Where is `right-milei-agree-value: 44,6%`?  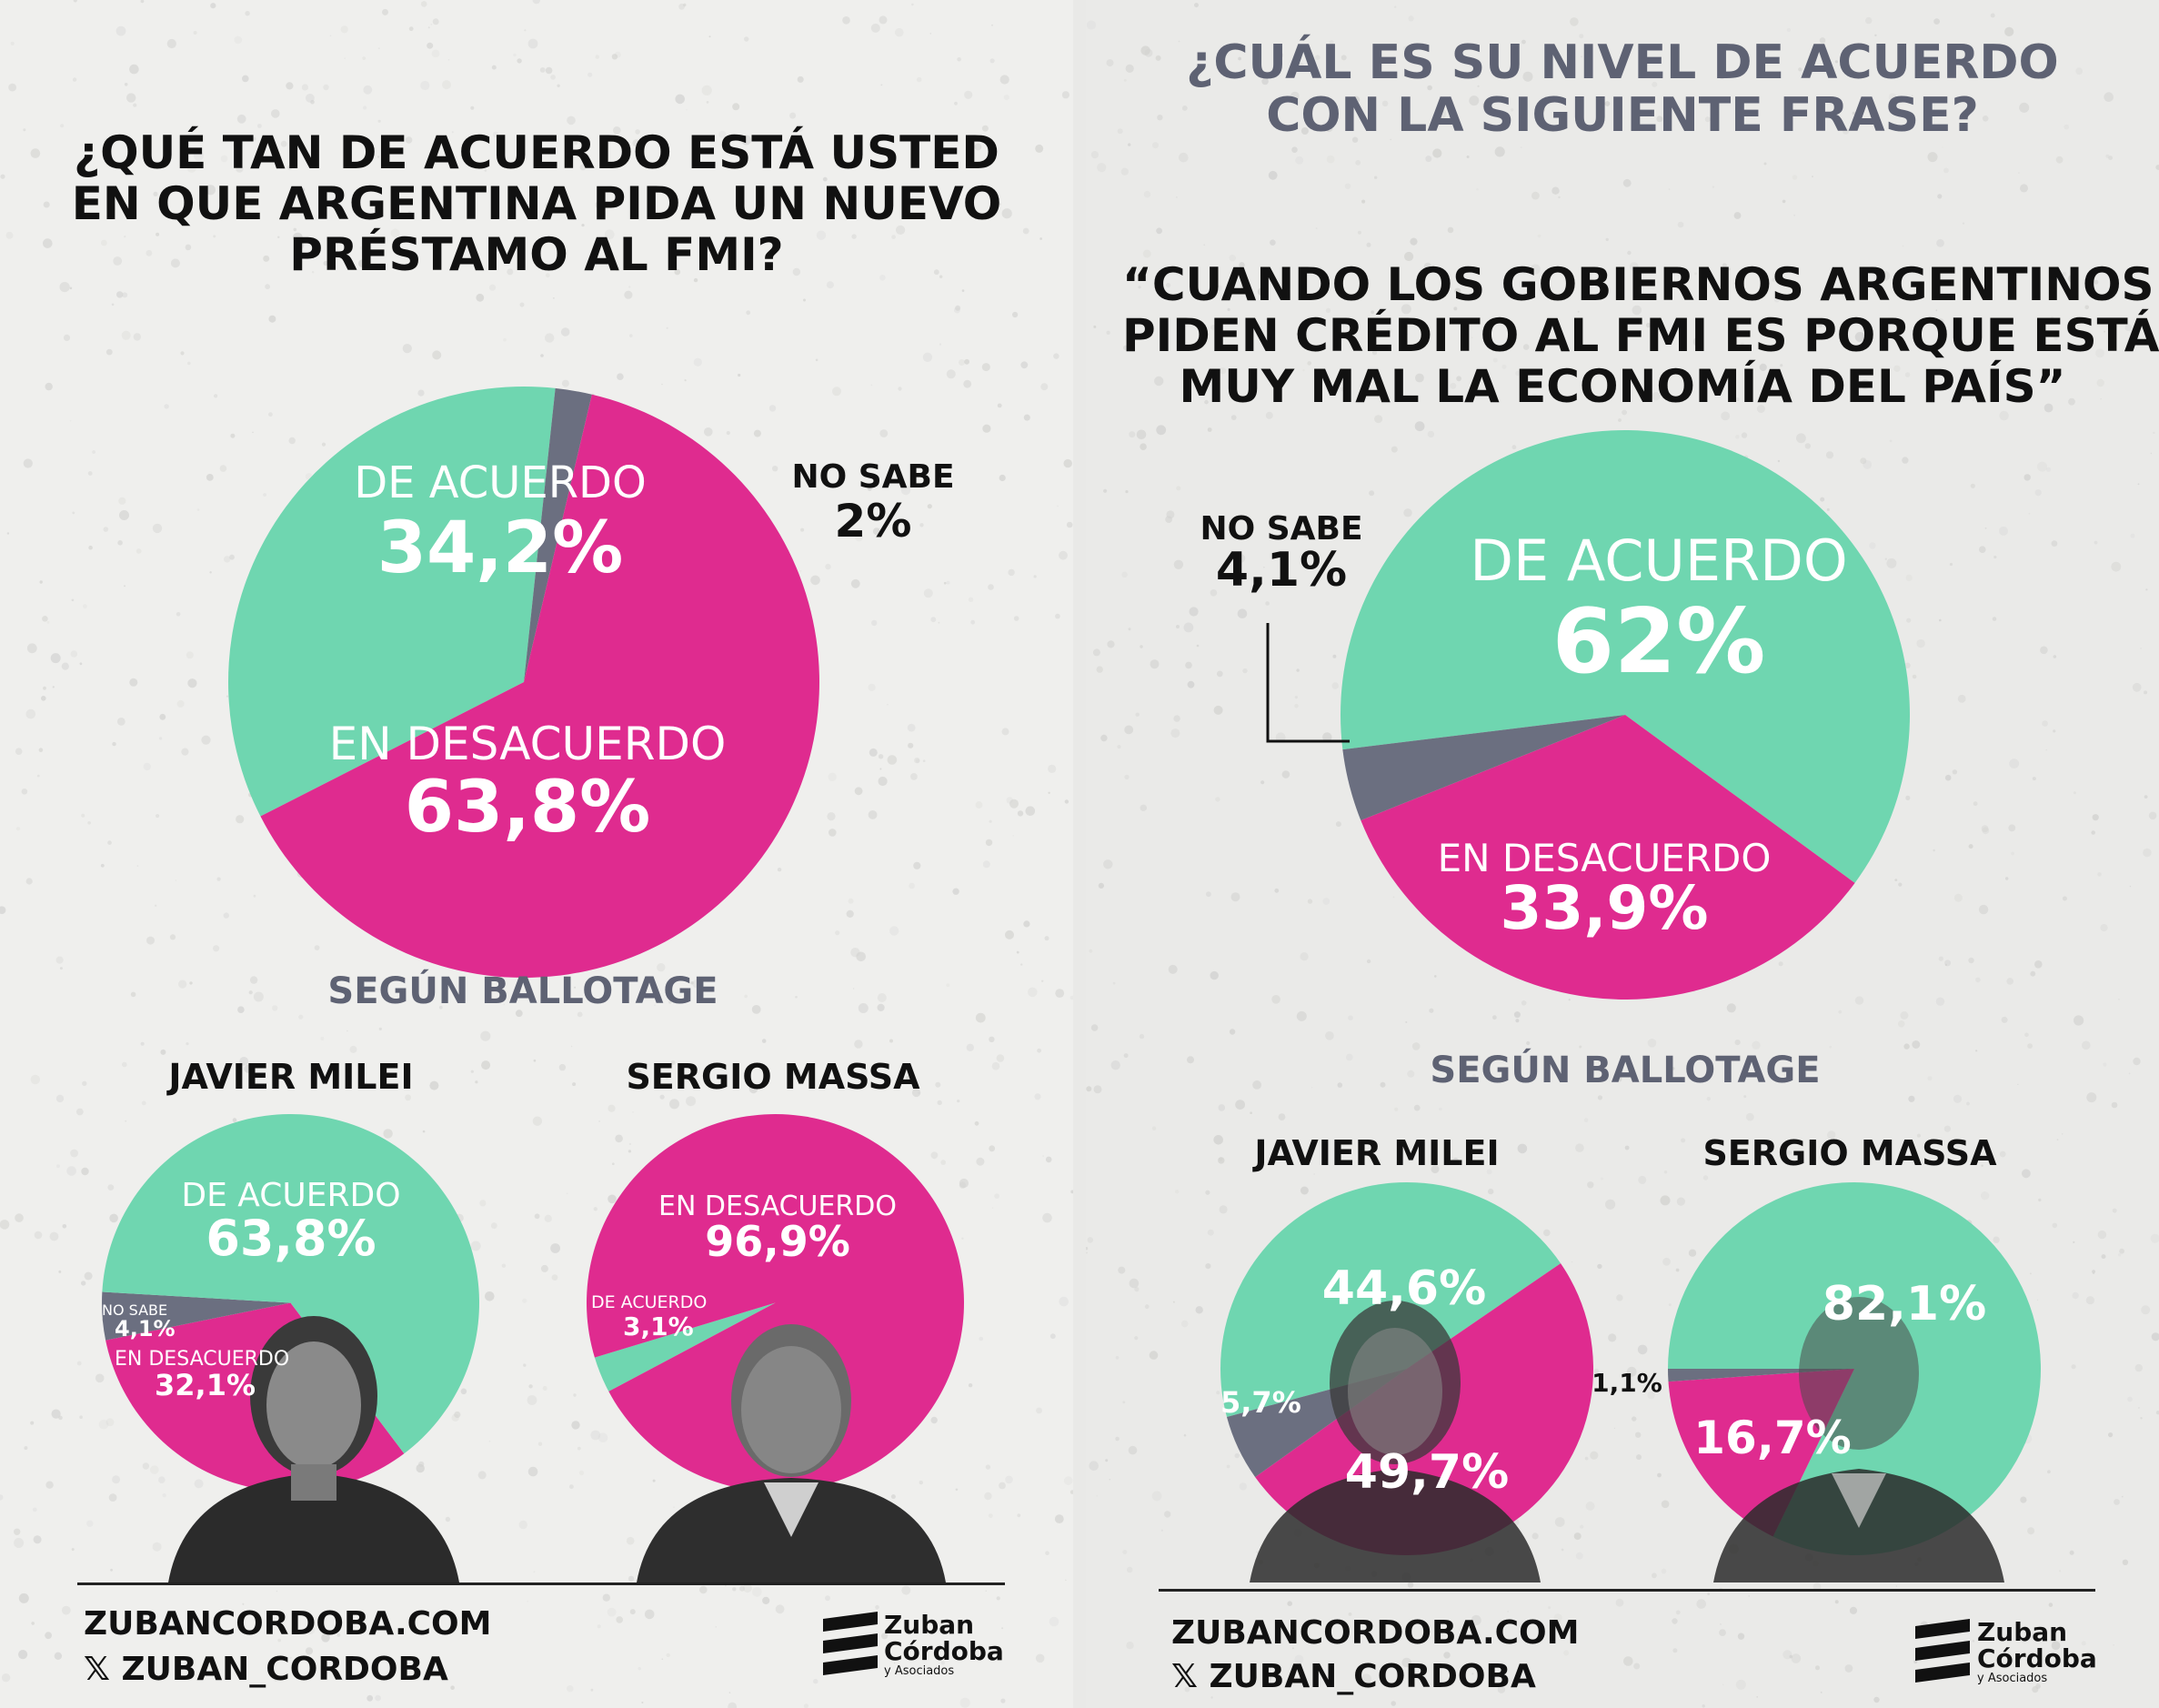
right-milei-agree-value: 44,6% is located at coordinates (1404, 1288).